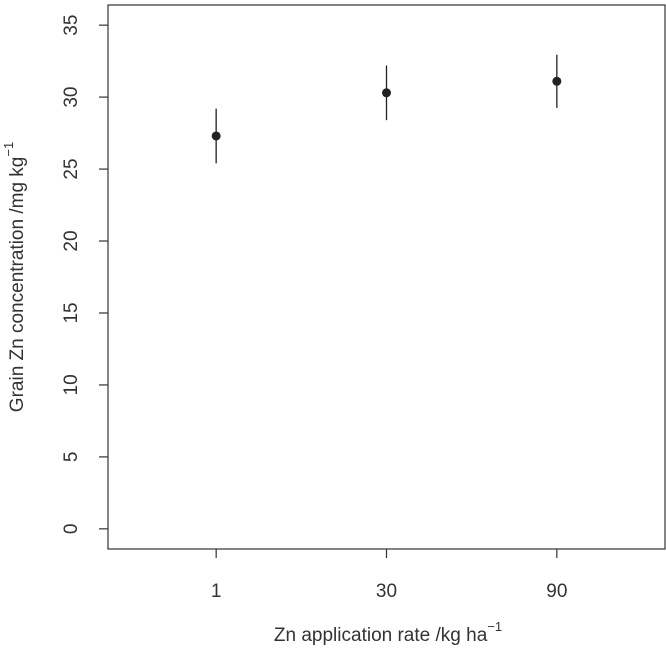 The height and width of the screenshot is (655, 666). I want to click on x-axis-label-text: Zn application rate /kg ha, so click(381, 635).